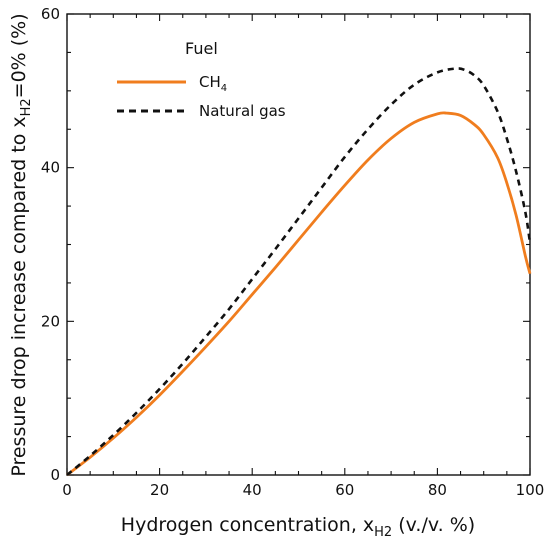 This screenshot has width=550, height=543. Describe the element at coordinates (50, 168) in the screenshot. I see `y-tick-label: 40` at that location.